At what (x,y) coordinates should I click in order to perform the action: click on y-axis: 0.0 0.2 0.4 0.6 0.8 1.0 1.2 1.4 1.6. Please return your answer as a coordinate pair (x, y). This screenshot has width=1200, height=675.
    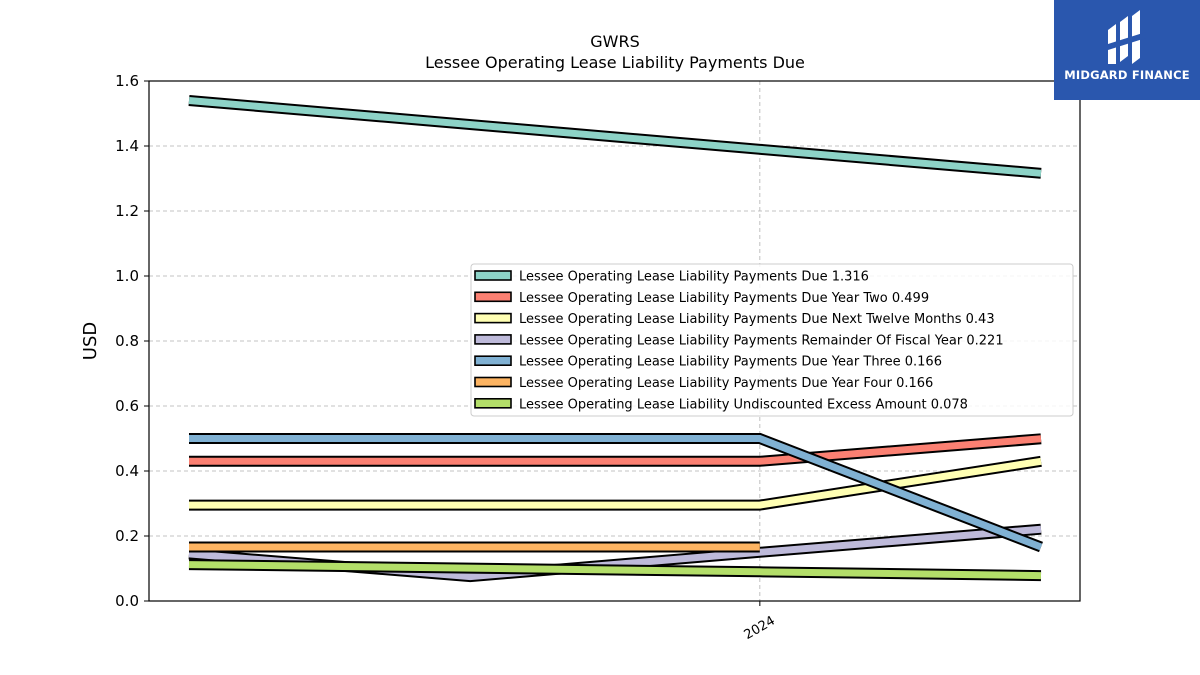
    Looking at the image, I should click on (132, 341).